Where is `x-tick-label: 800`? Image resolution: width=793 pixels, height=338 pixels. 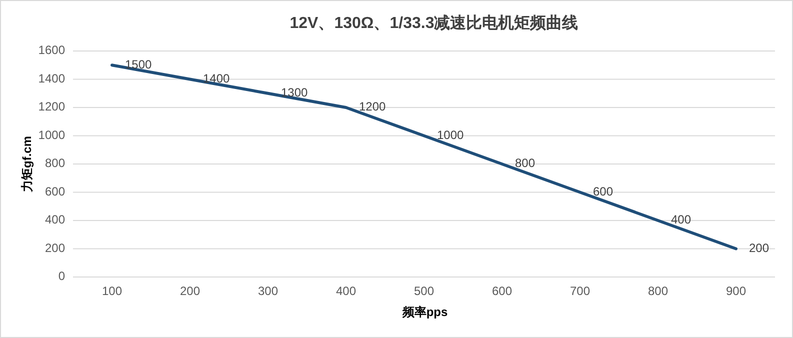 x-tick-label: 800 is located at coordinates (658, 291).